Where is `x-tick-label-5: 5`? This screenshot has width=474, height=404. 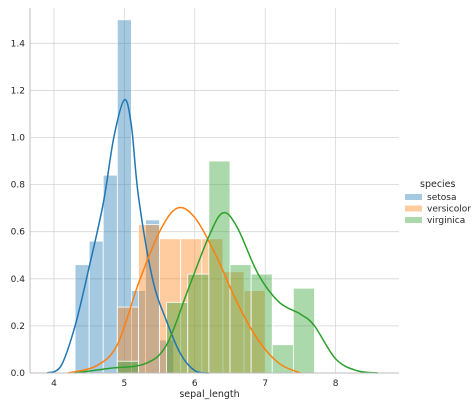 x-tick-label-5: 5 is located at coordinates (124, 384).